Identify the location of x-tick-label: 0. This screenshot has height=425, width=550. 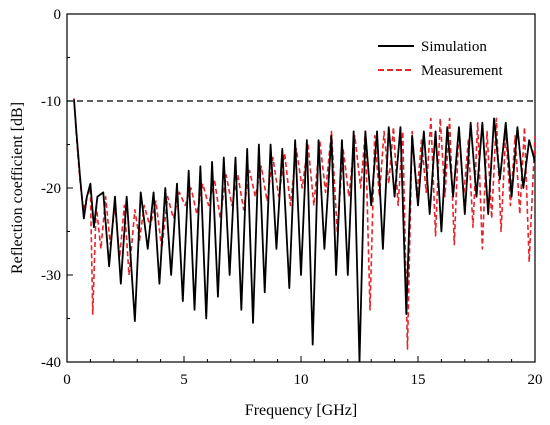
(67, 380).